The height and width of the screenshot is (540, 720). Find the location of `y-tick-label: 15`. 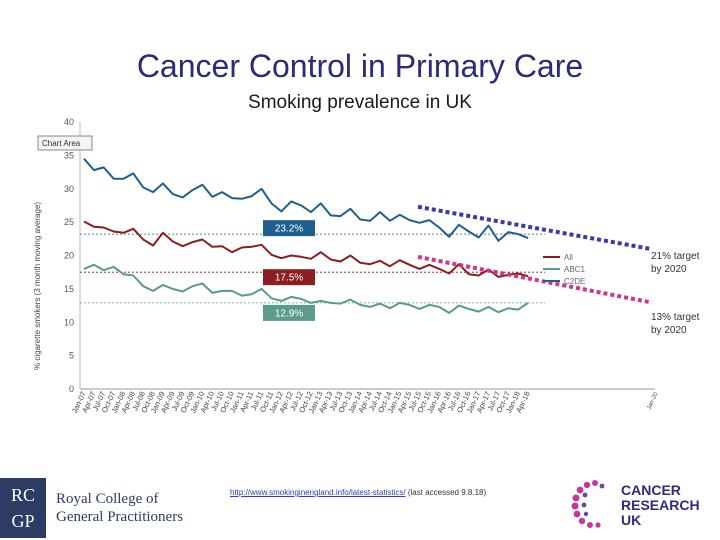

y-tick-label: 15 is located at coordinates (69, 289).